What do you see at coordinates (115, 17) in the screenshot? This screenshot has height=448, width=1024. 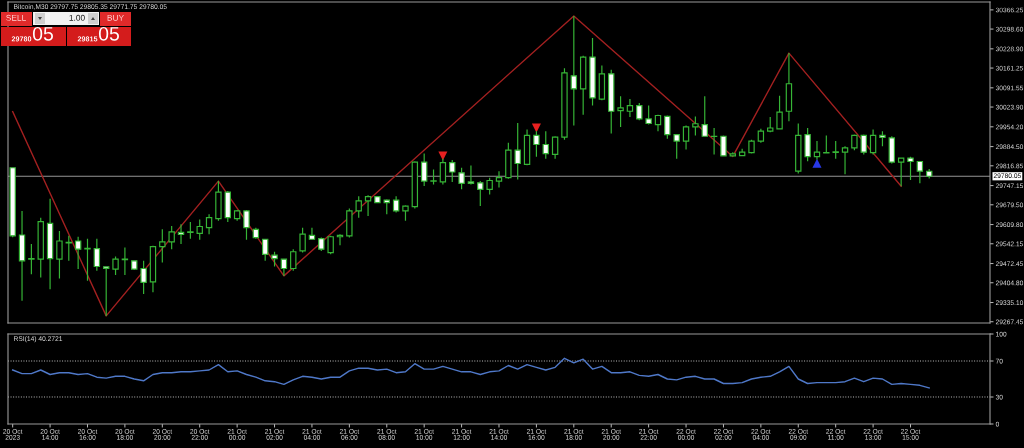 I see `annotation: BUY` at bounding box center [115, 17].